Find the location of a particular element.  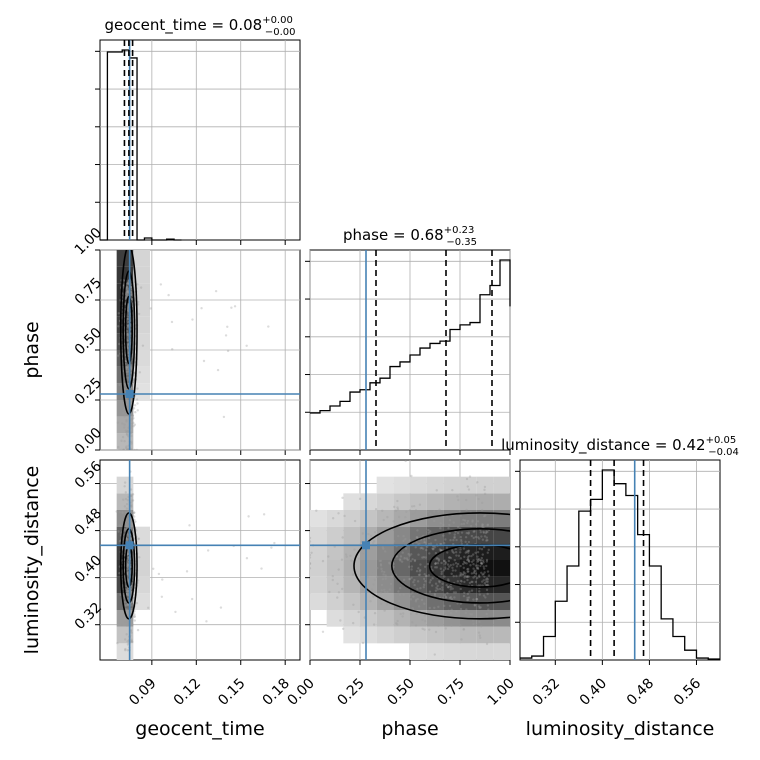

x-tick-label: 0.00 is located at coordinates (300, 692).